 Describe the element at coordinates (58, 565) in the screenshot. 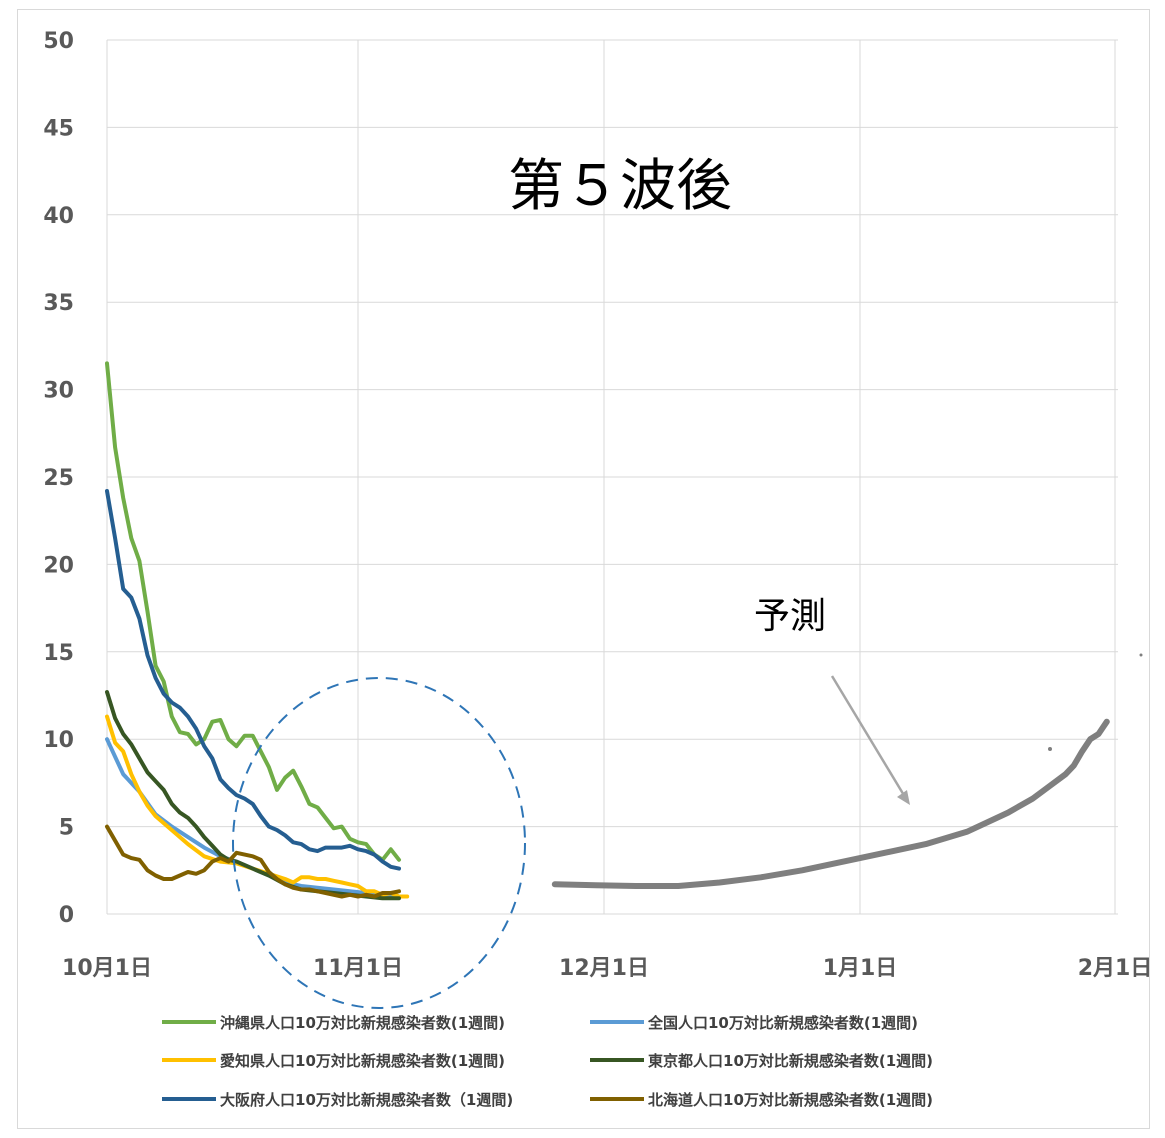

I see `y-tick-label: 20` at that location.